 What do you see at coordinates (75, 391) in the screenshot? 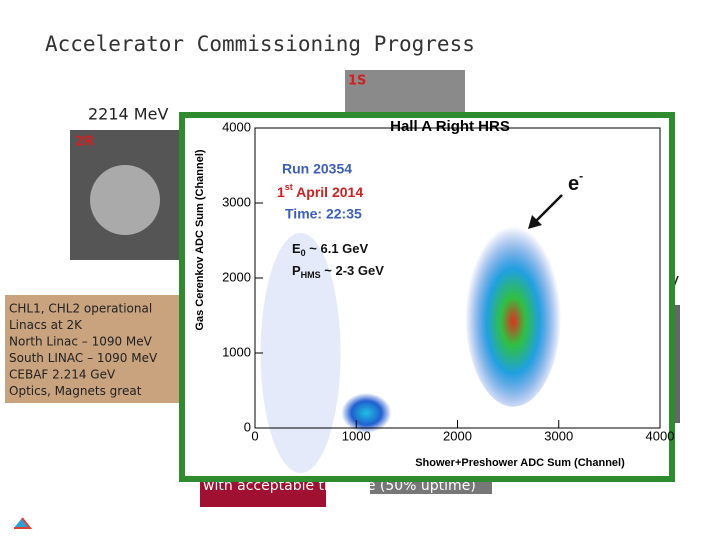
I see `status-line: Optics, Magnets great` at bounding box center [75, 391].